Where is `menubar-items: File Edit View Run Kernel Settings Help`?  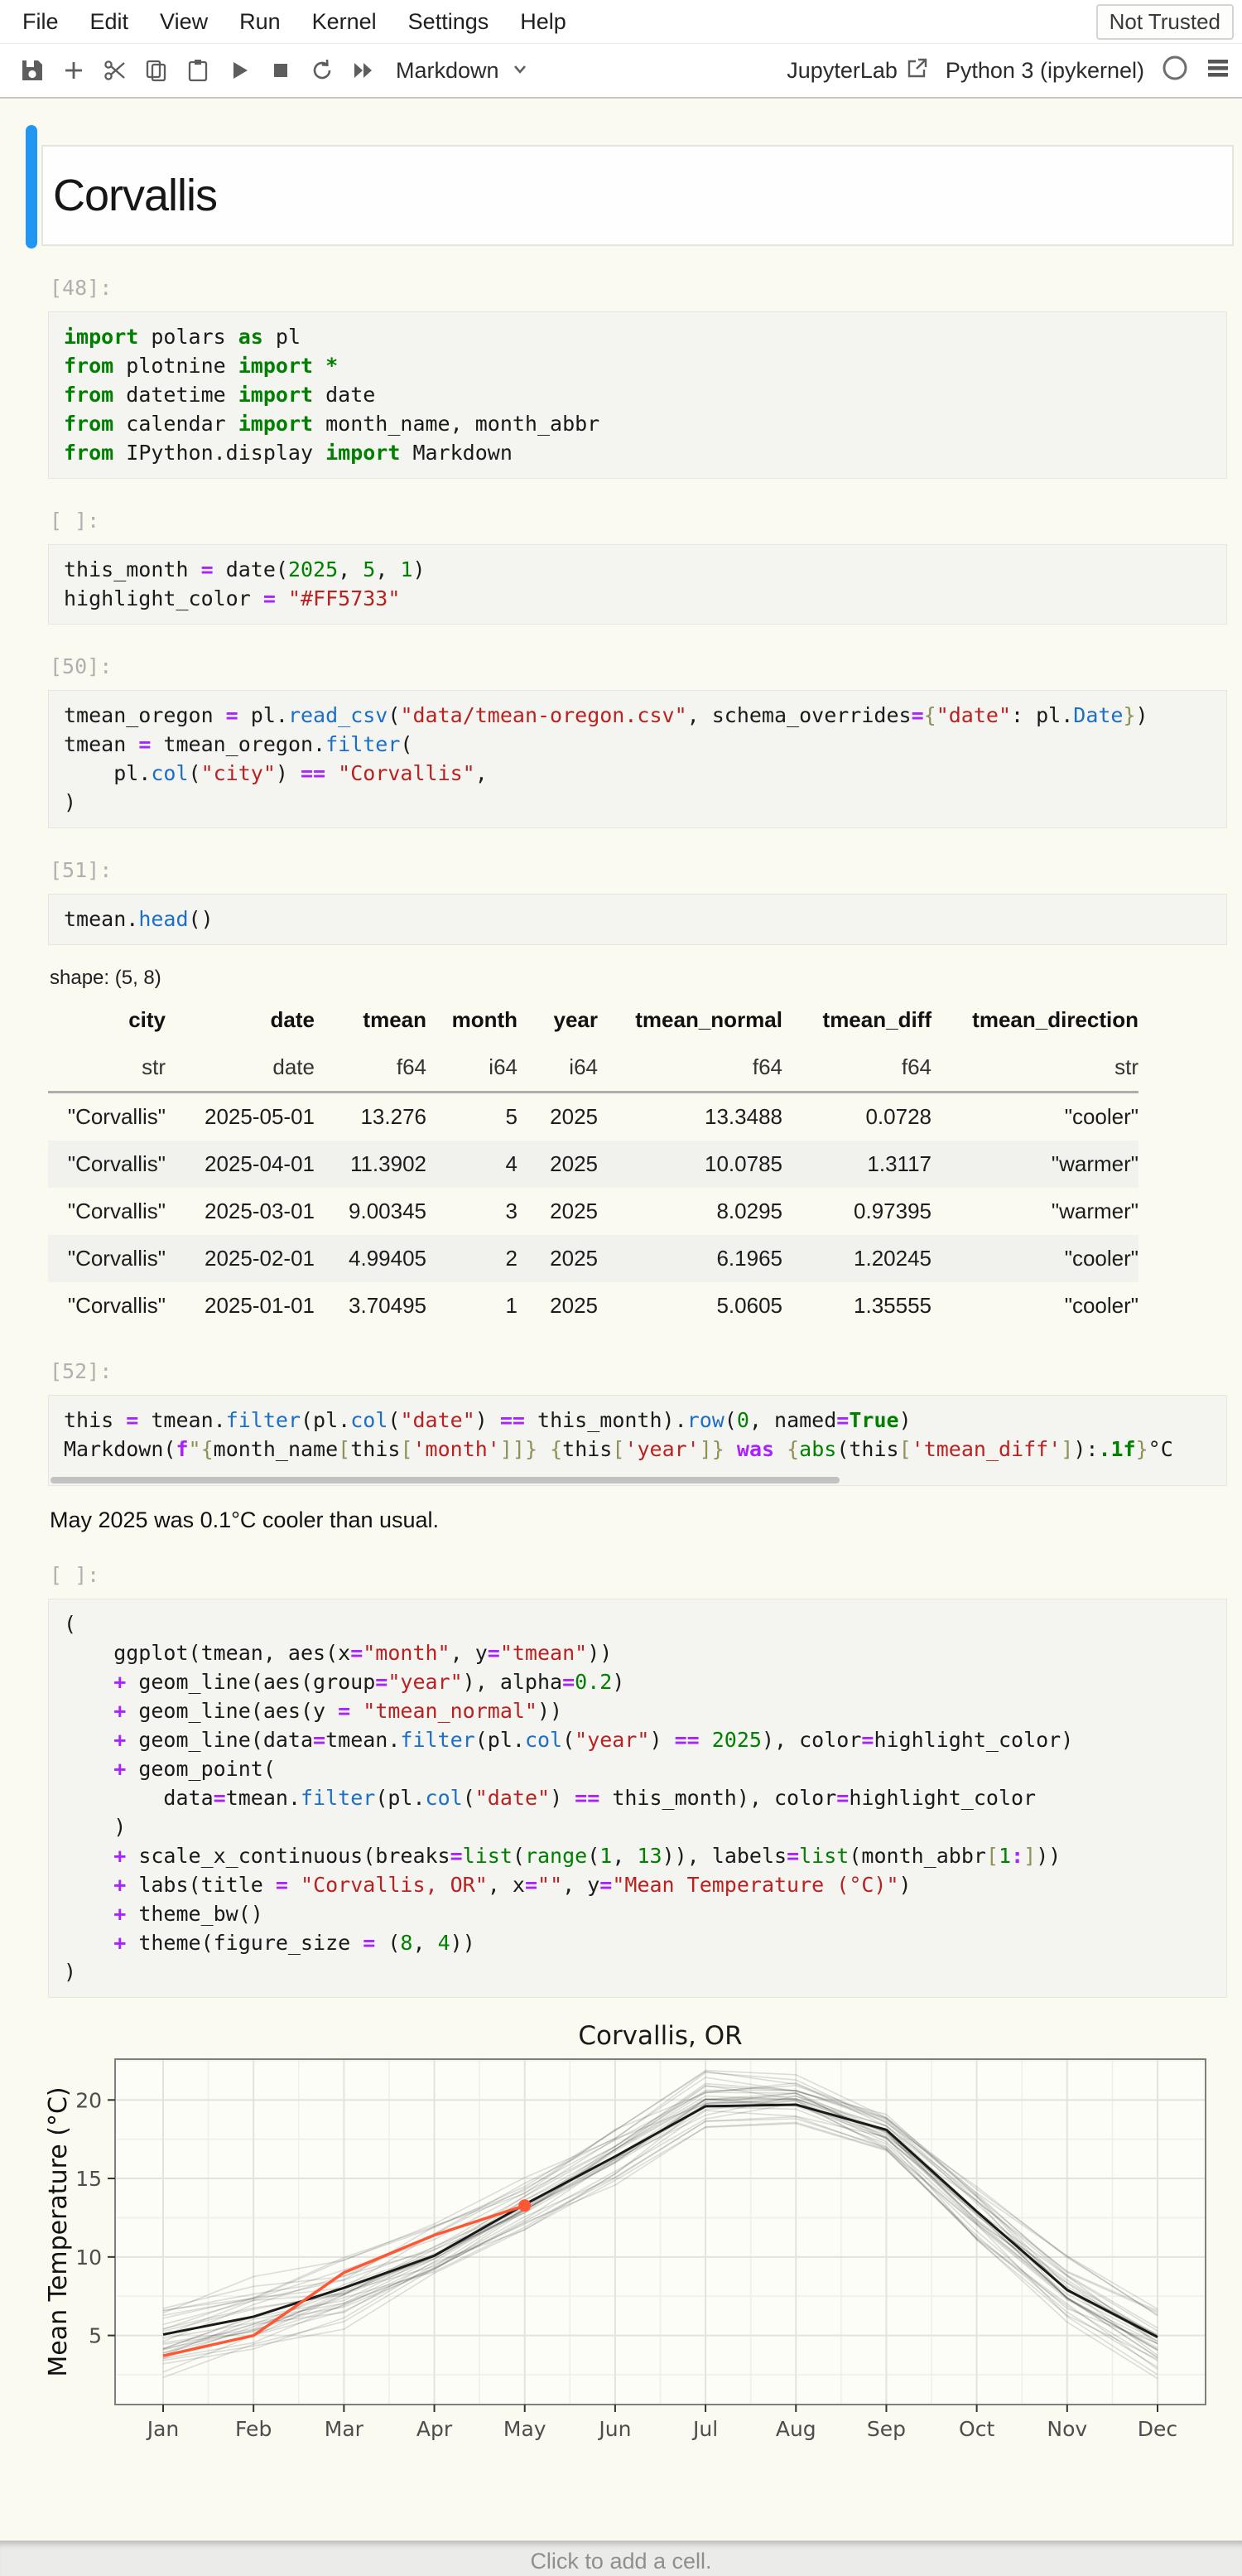
menubar-items: File Edit View Run Kernel Settings Help is located at coordinates (294, 22).